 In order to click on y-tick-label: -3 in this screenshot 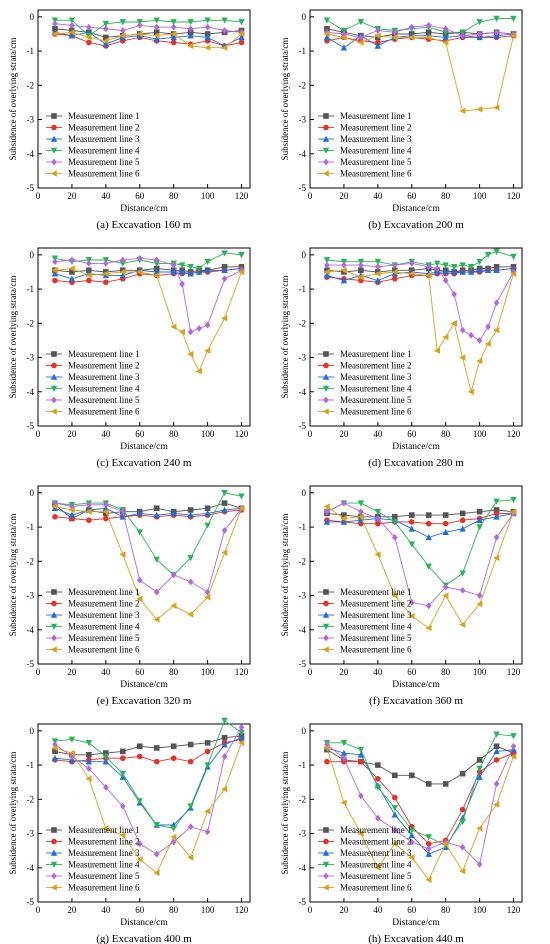, I will do `click(31, 596)`.